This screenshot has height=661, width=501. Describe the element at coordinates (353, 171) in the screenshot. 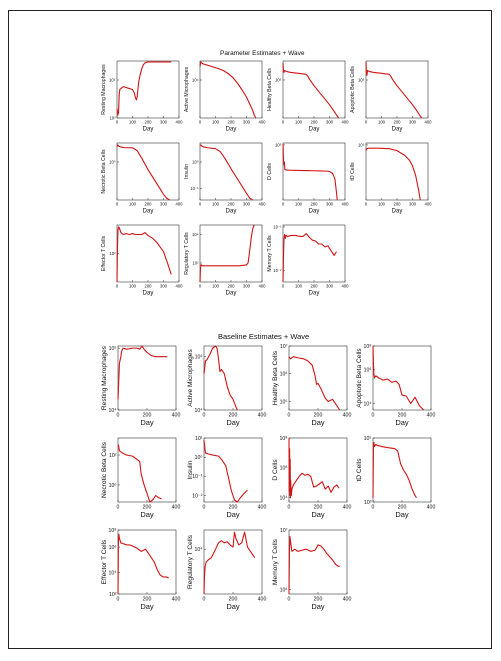

I see `y-axis-label: tD Cells` at that location.